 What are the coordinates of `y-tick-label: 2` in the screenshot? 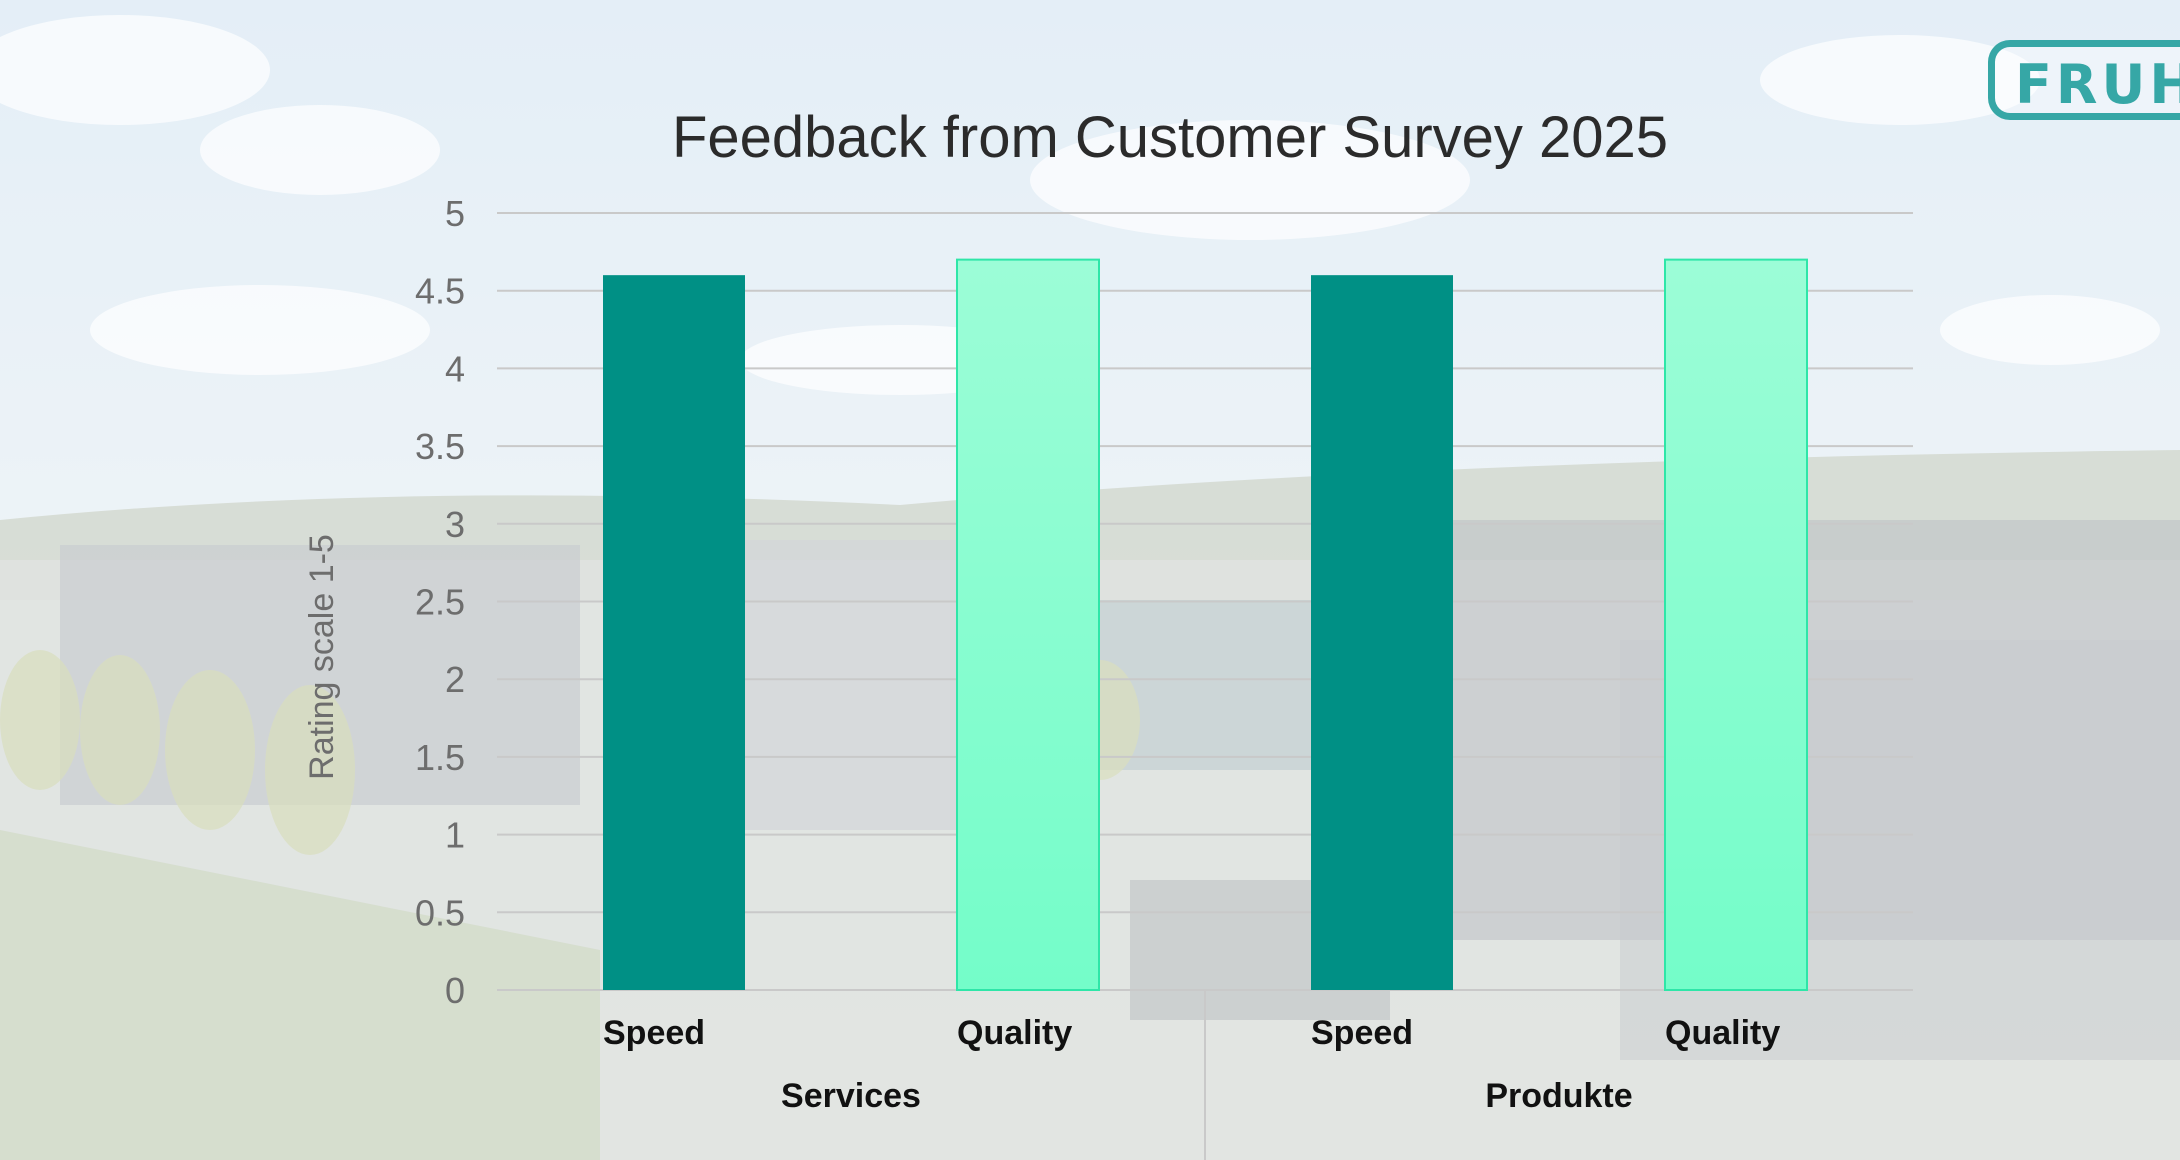 It's located at (455, 679).